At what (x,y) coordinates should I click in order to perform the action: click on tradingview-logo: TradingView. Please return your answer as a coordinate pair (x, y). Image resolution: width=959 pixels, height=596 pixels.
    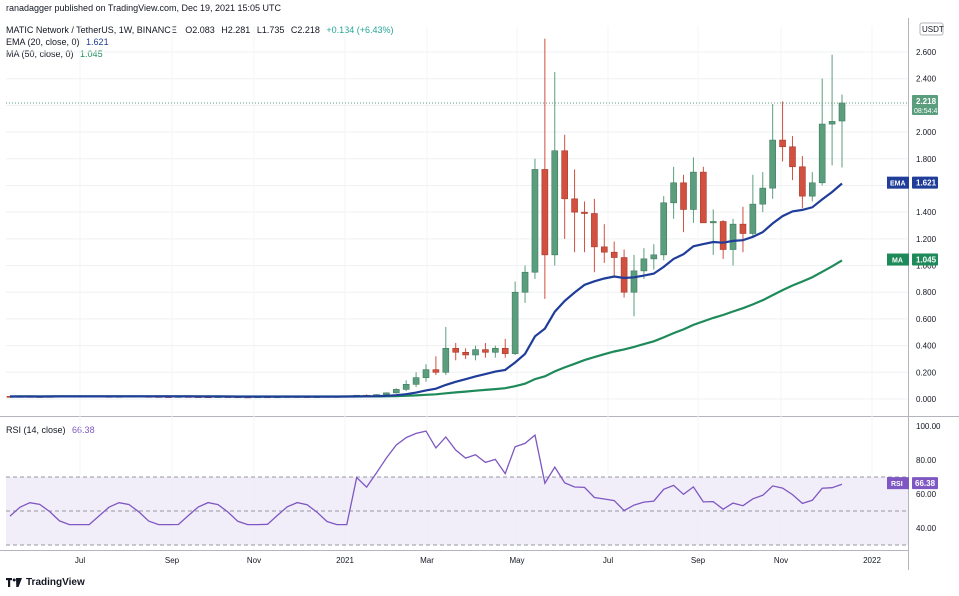
    Looking at the image, I should click on (45, 582).